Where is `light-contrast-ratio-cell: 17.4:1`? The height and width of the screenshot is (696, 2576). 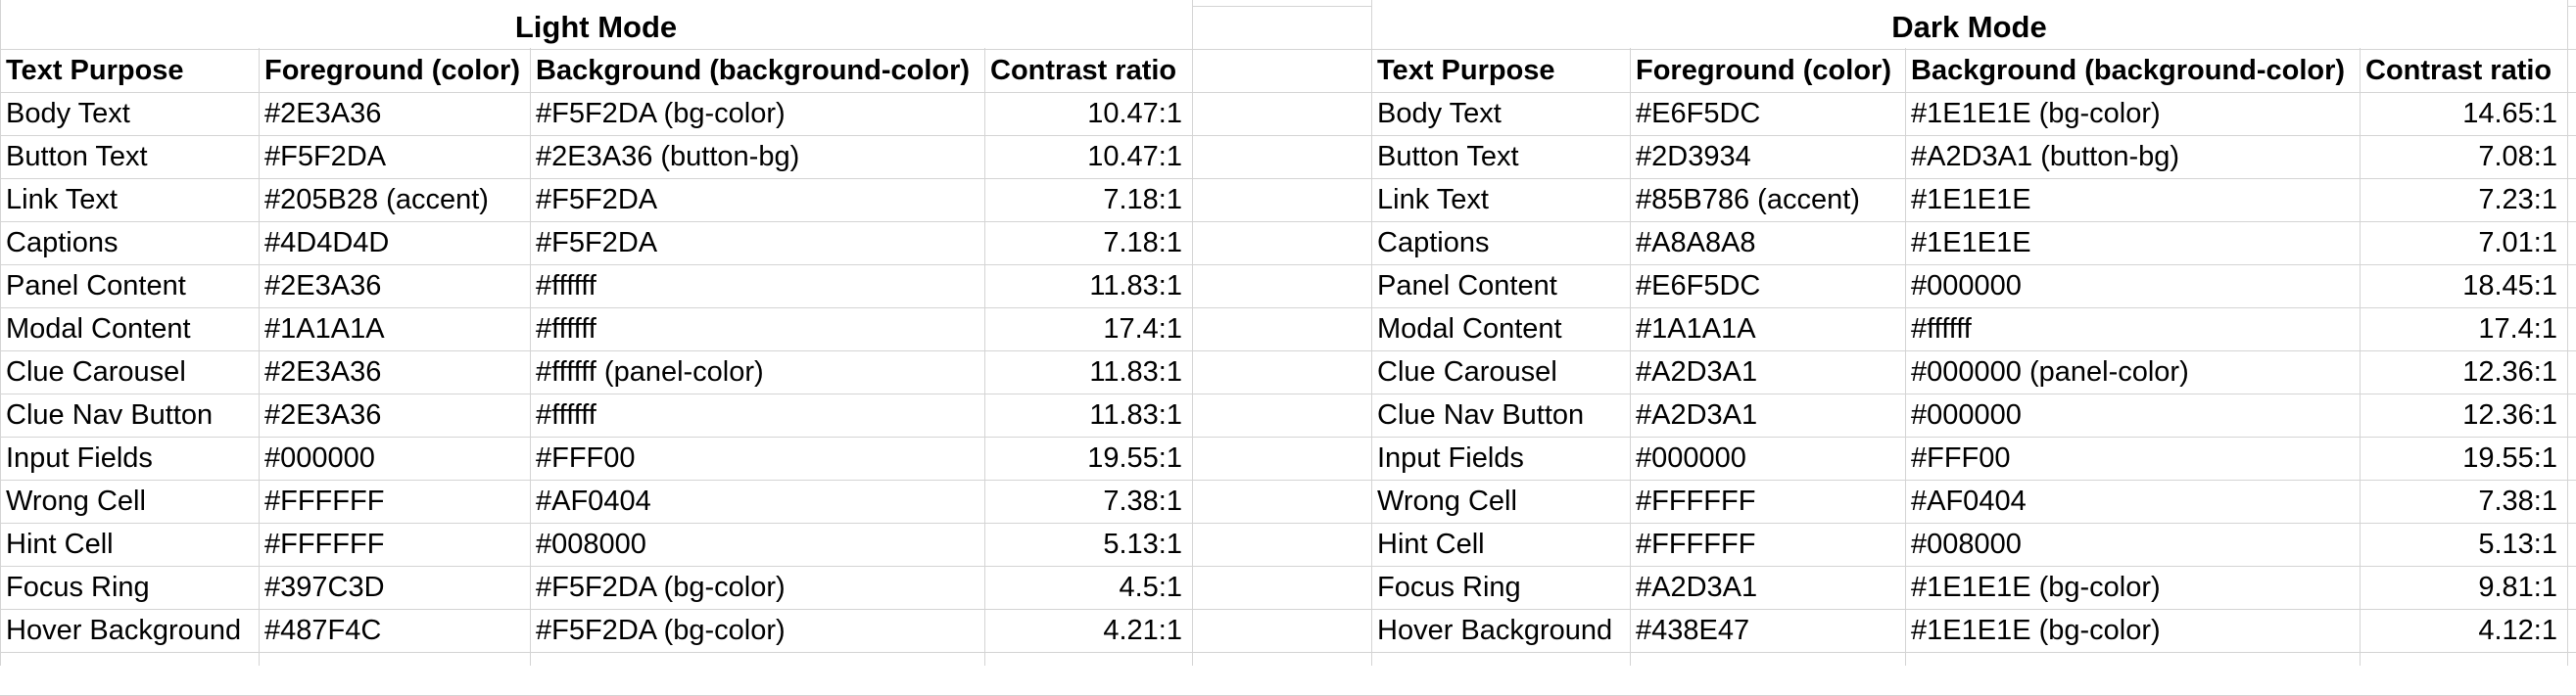
light-contrast-ratio-cell: 17.4:1 is located at coordinates (1142, 329).